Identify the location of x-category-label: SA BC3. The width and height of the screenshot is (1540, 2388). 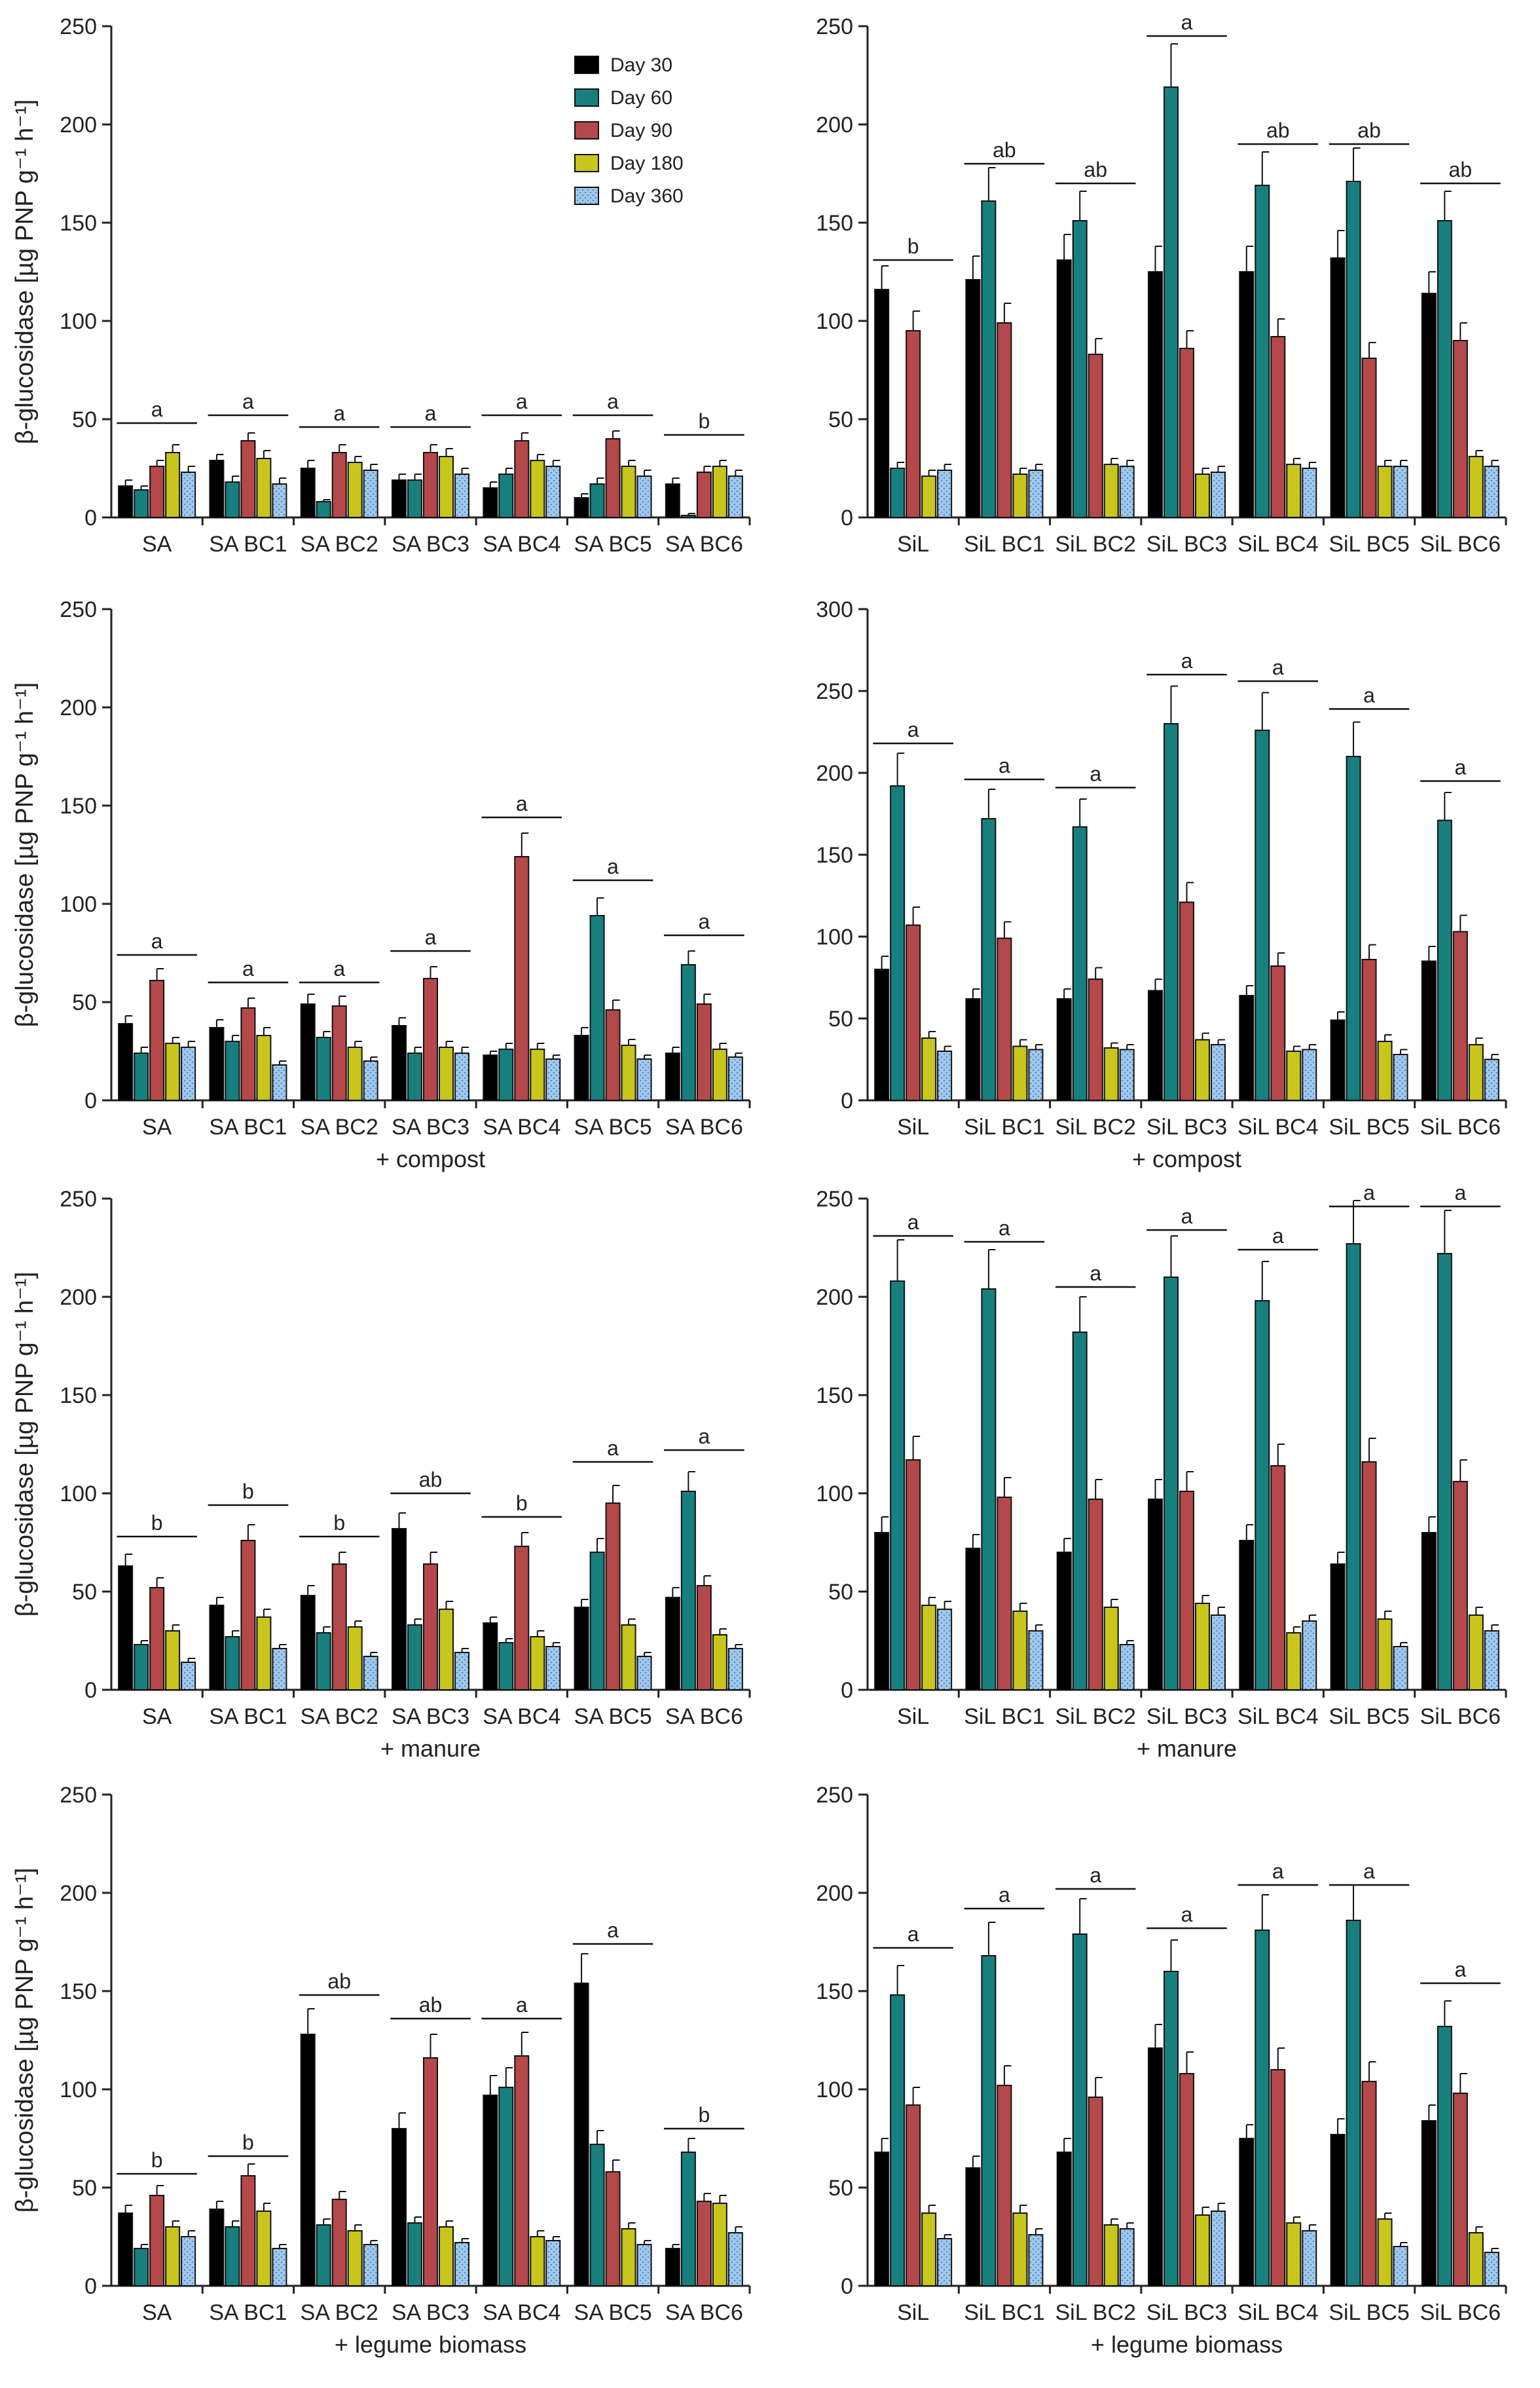
(430, 1127).